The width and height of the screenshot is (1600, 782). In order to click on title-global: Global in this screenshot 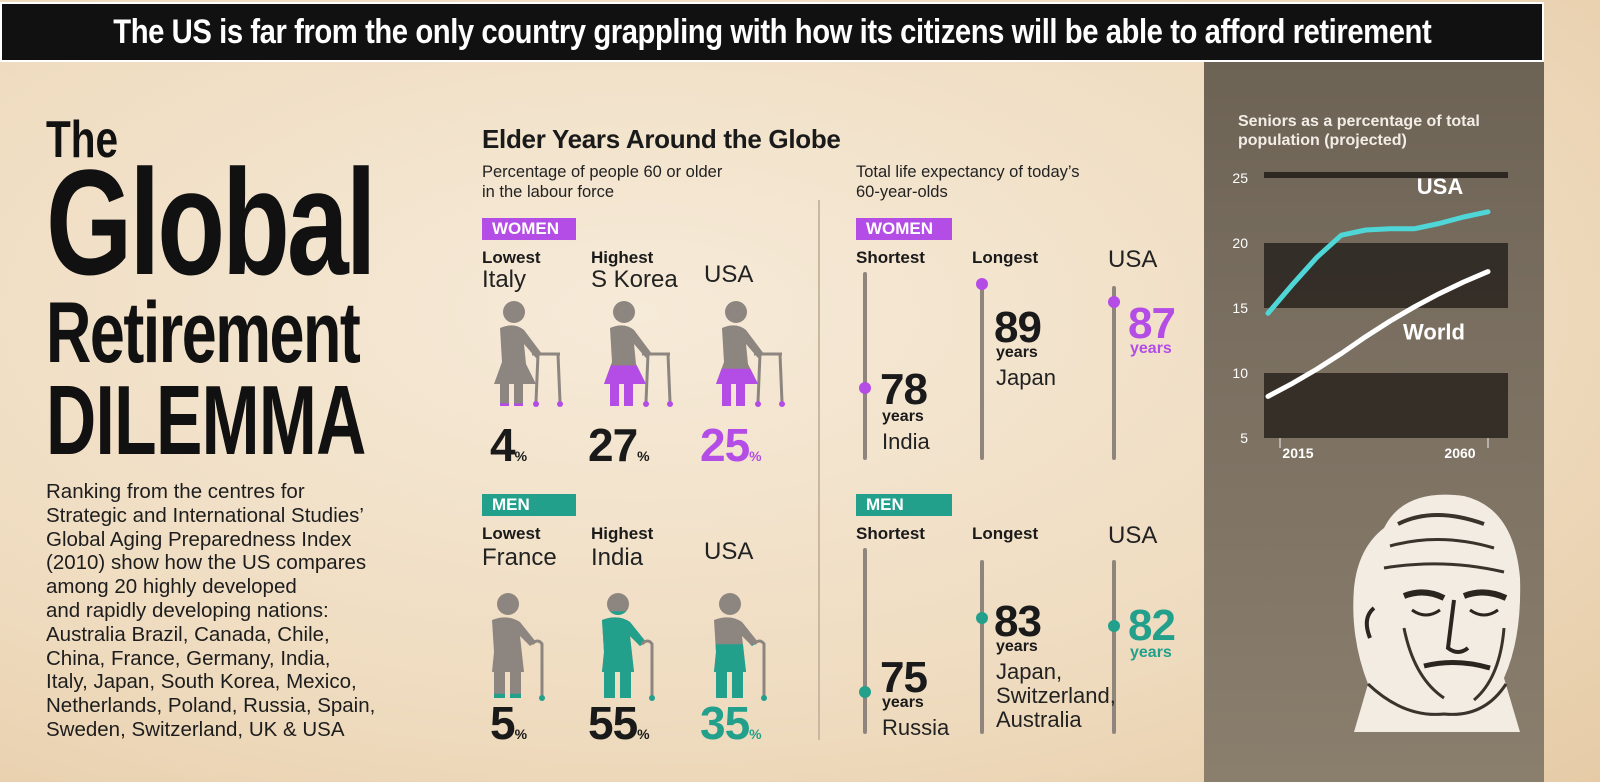, I will do `click(211, 222)`.